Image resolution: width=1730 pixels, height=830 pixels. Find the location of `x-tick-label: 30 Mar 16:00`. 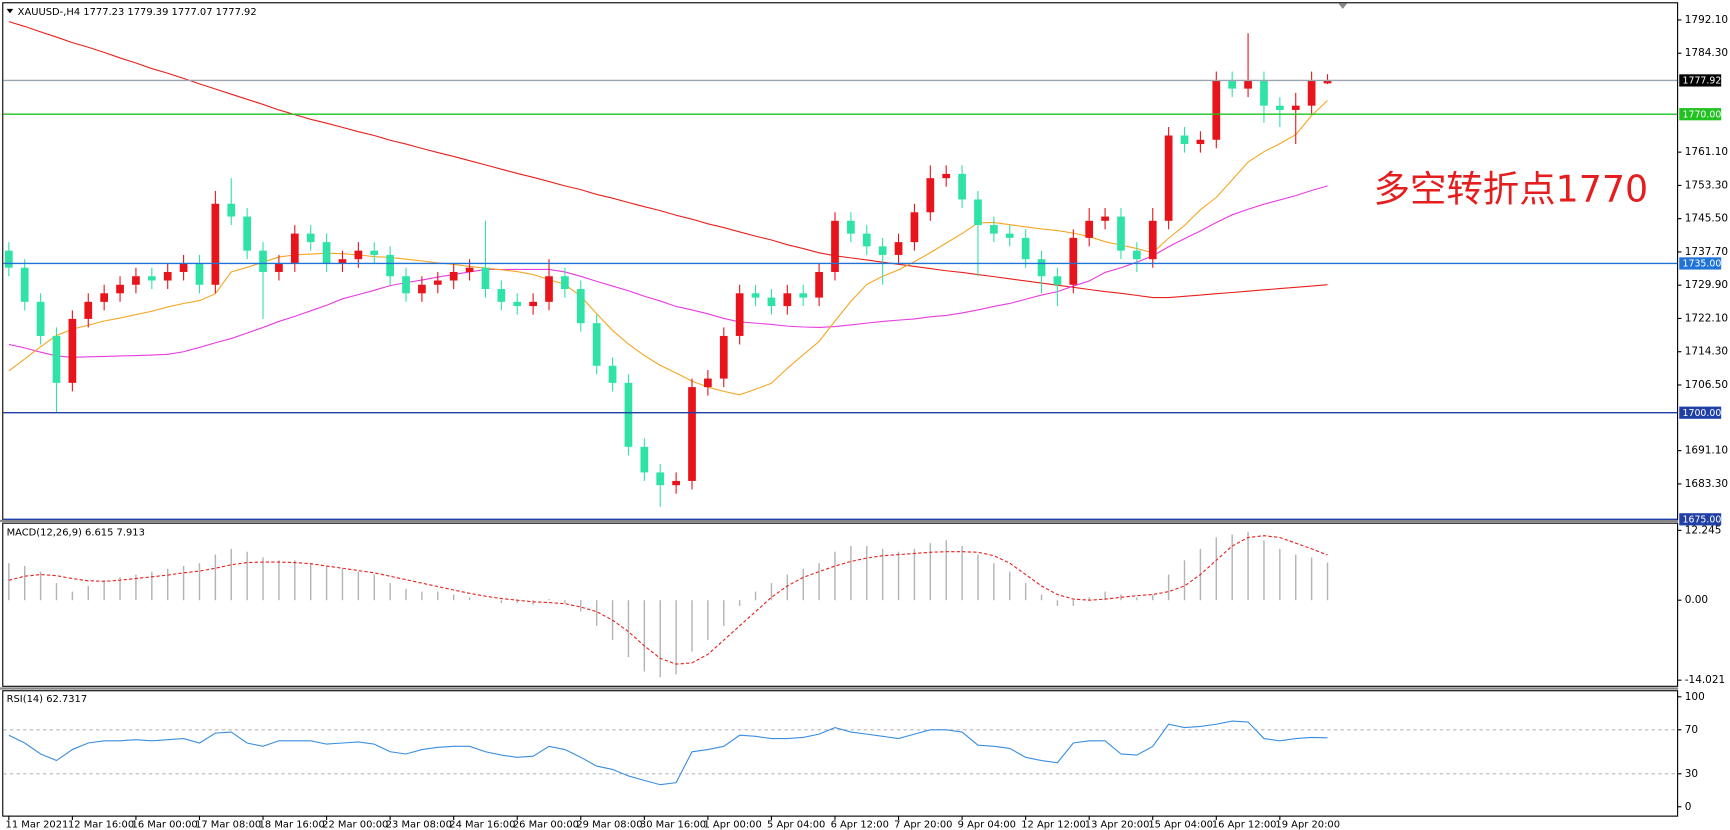

x-tick-label: 30 Mar 16:00 is located at coordinates (673, 824).